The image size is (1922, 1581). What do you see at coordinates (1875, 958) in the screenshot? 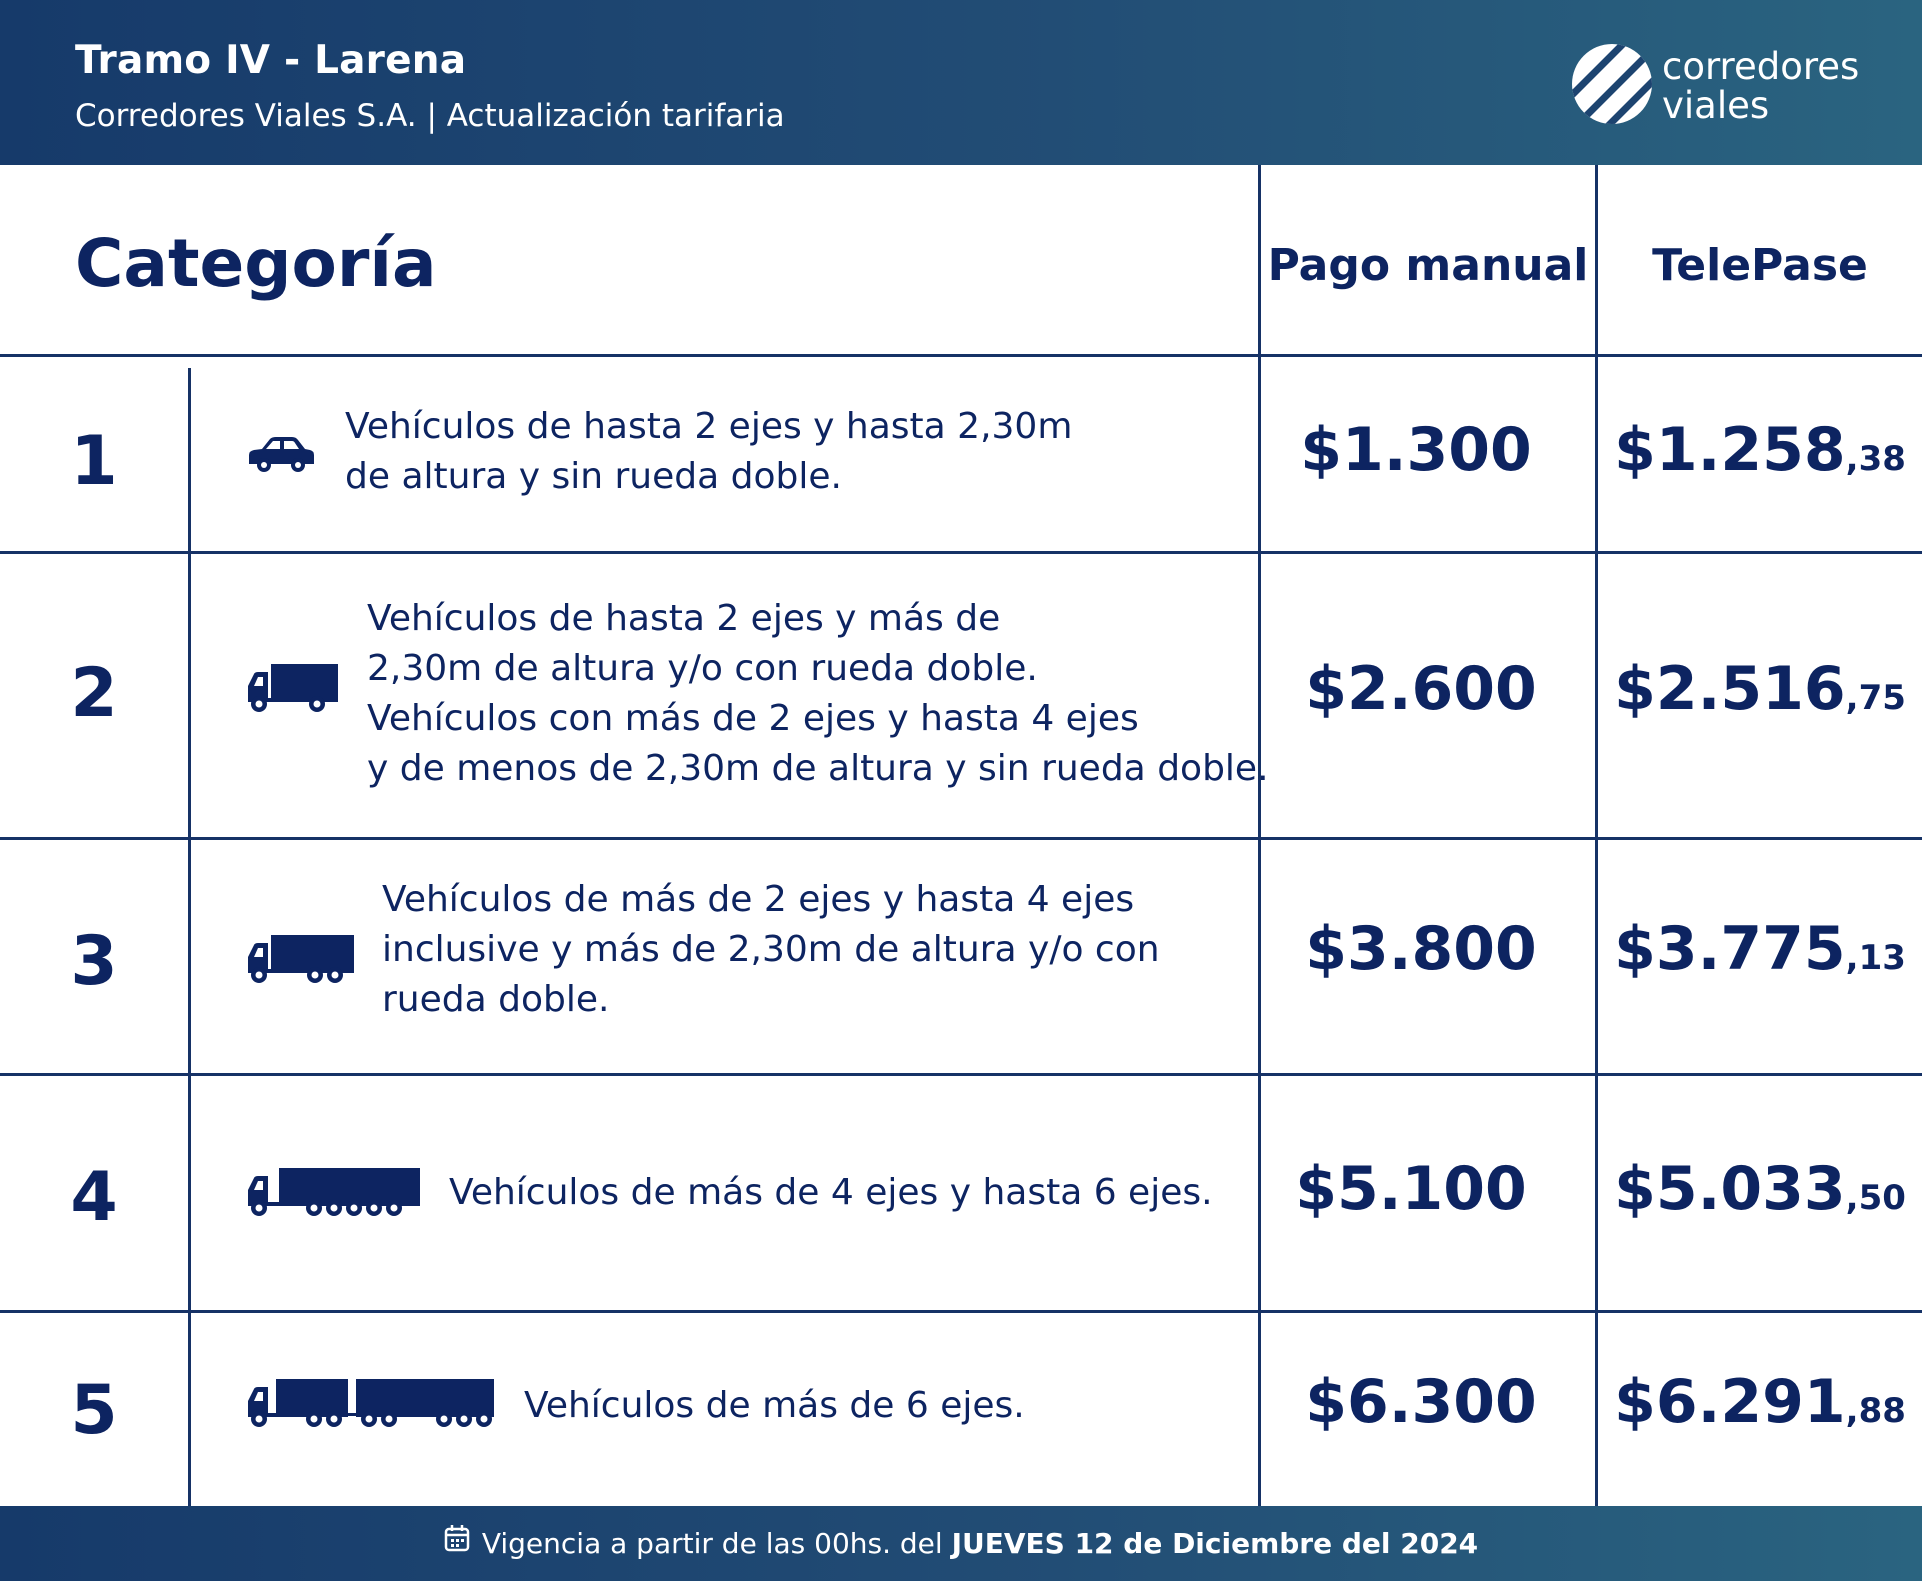
I see `telepase-price-cents: ,13` at bounding box center [1875, 958].